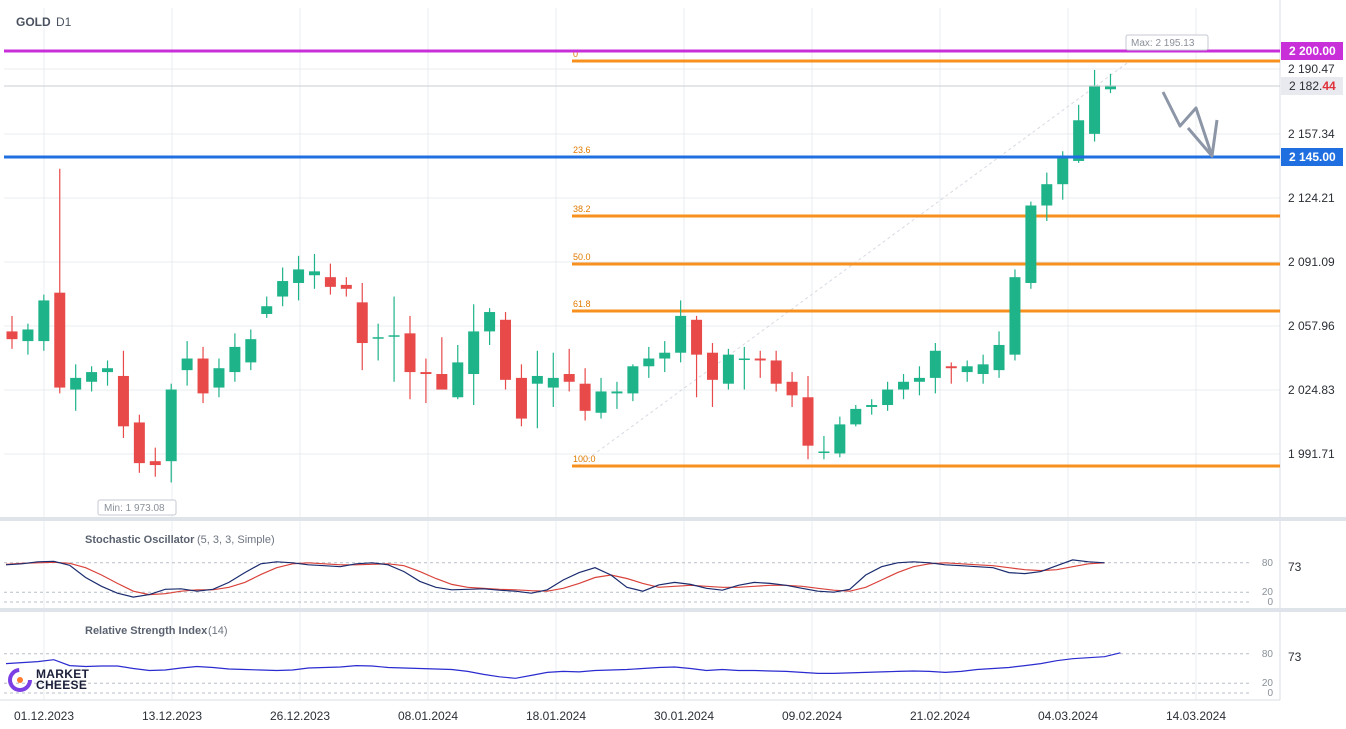  I want to click on stochastic-title: Stochastic Oscillator, so click(140, 540).